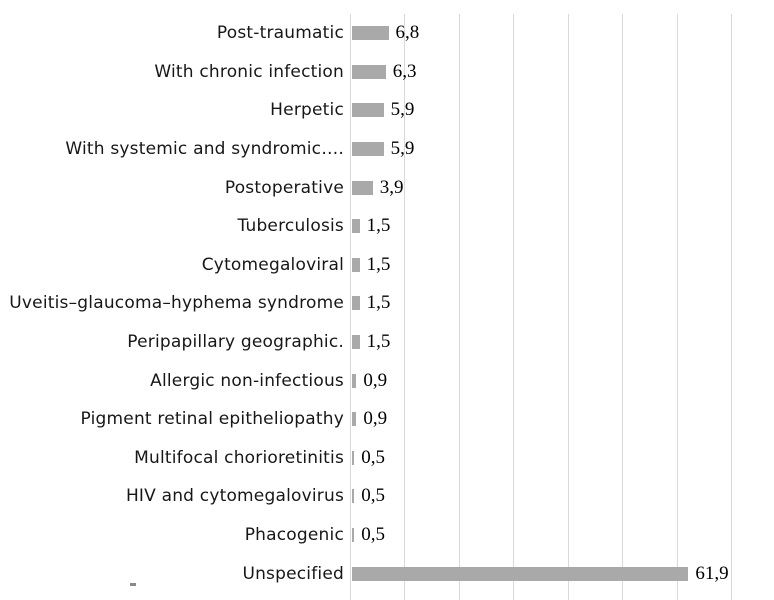  What do you see at coordinates (239, 457) in the screenshot?
I see `category-label: Multifocal chorioretinitis` at bounding box center [239, 457].